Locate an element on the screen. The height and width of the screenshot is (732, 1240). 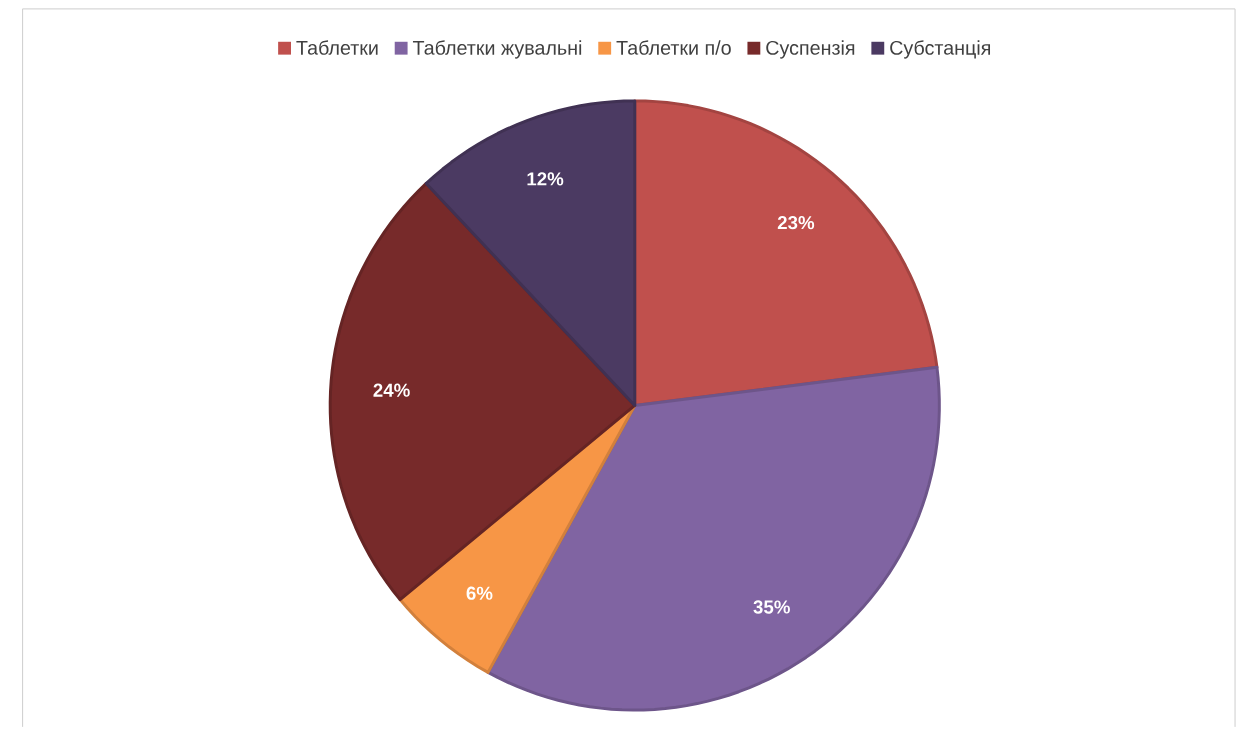
legend-label: Суспензія is located at coordinates (810, 49).